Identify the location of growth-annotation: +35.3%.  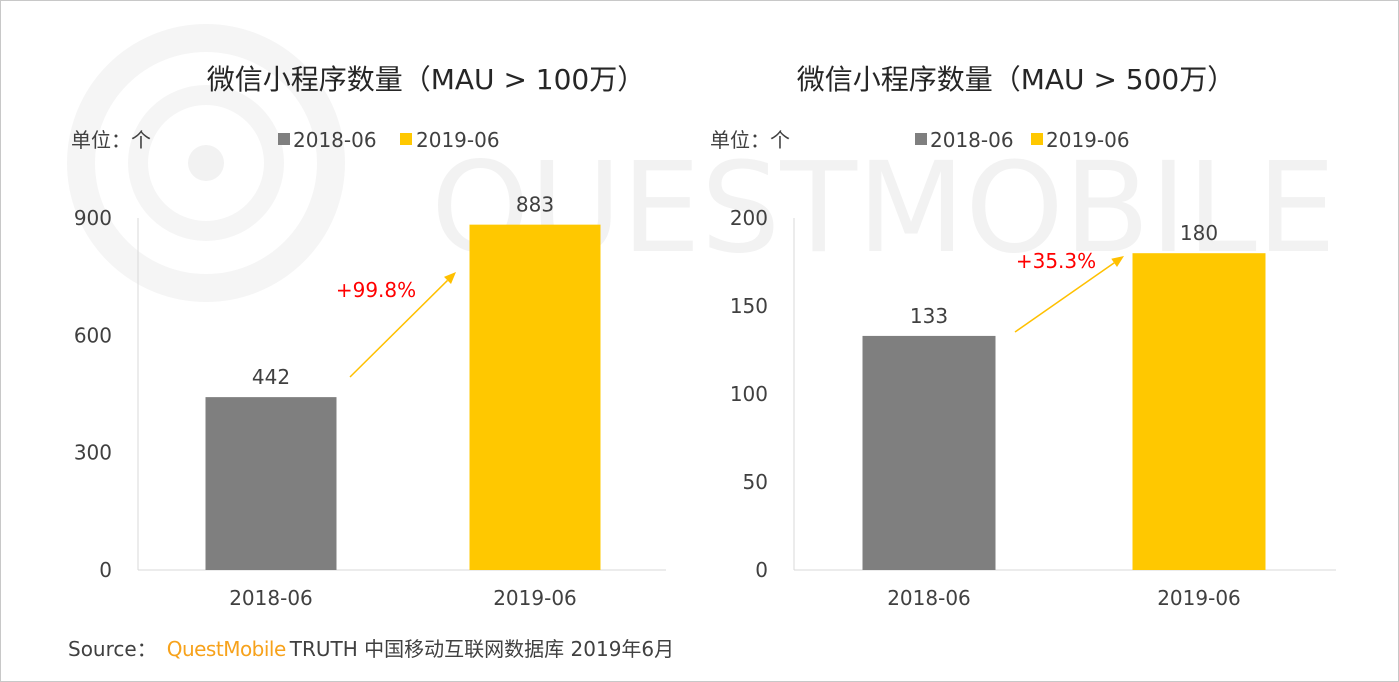
(1056, 261).